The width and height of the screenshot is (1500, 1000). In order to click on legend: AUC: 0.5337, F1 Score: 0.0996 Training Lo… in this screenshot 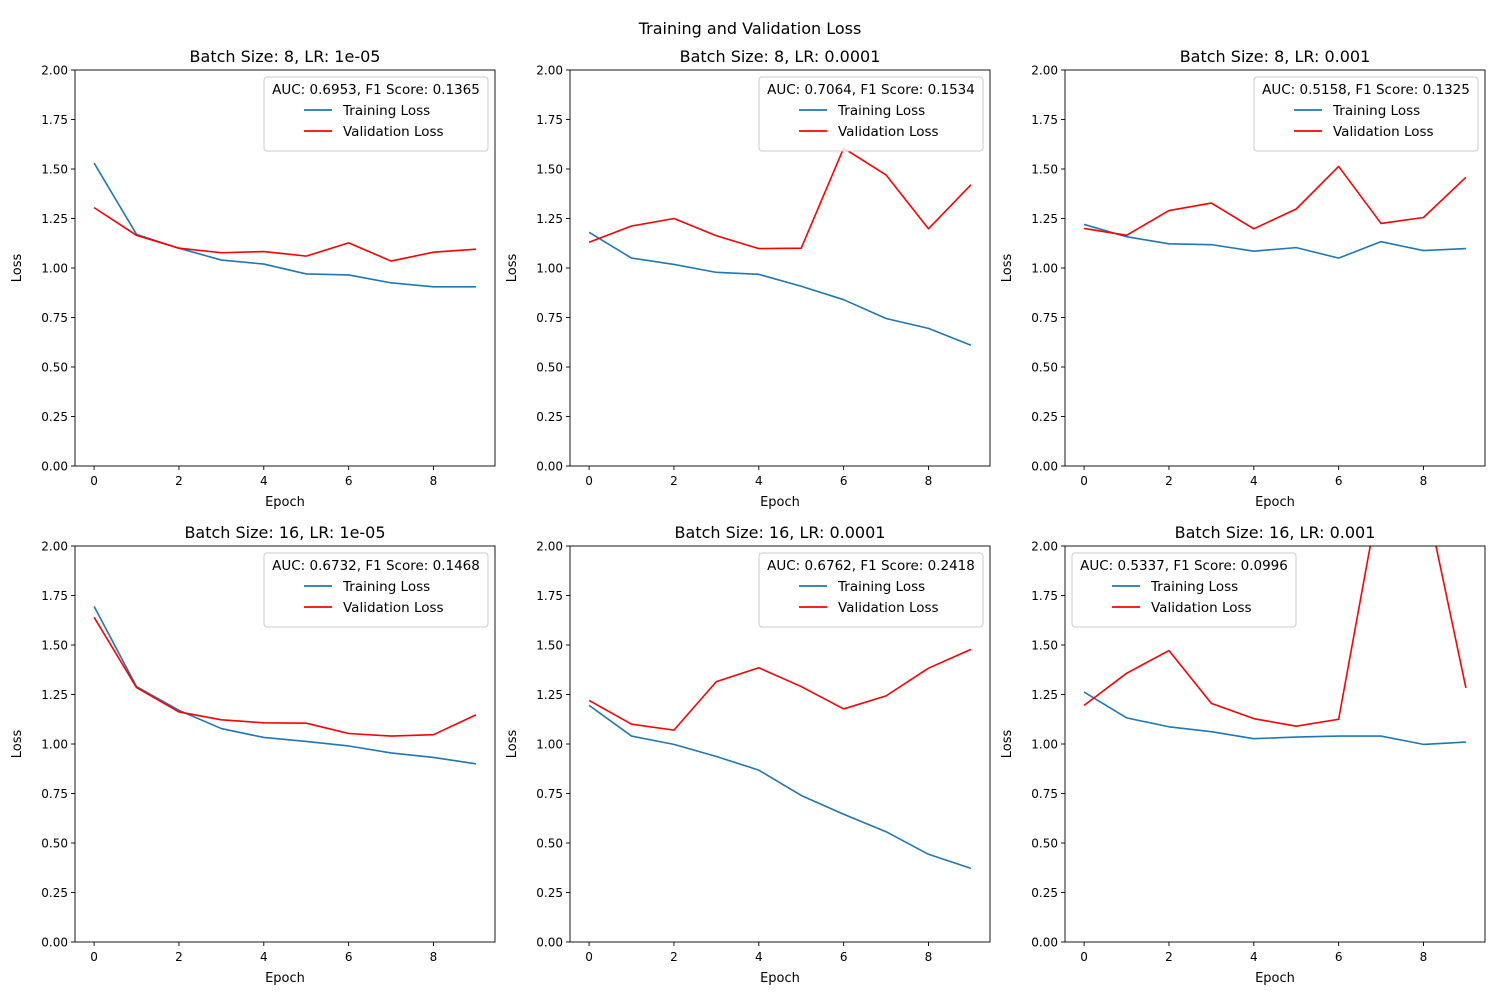, I will do `click(1184, 590)`.